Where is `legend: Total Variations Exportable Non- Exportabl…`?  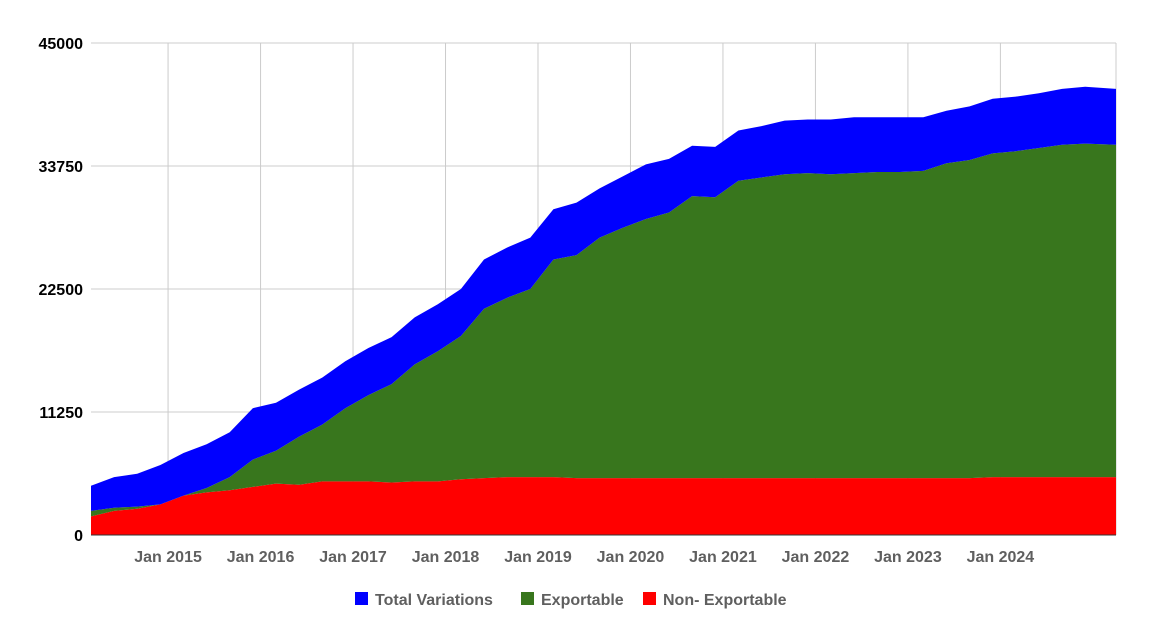 legend: Total Variations Exportable Non- Exportabl… is located at coordinates (571, 600).